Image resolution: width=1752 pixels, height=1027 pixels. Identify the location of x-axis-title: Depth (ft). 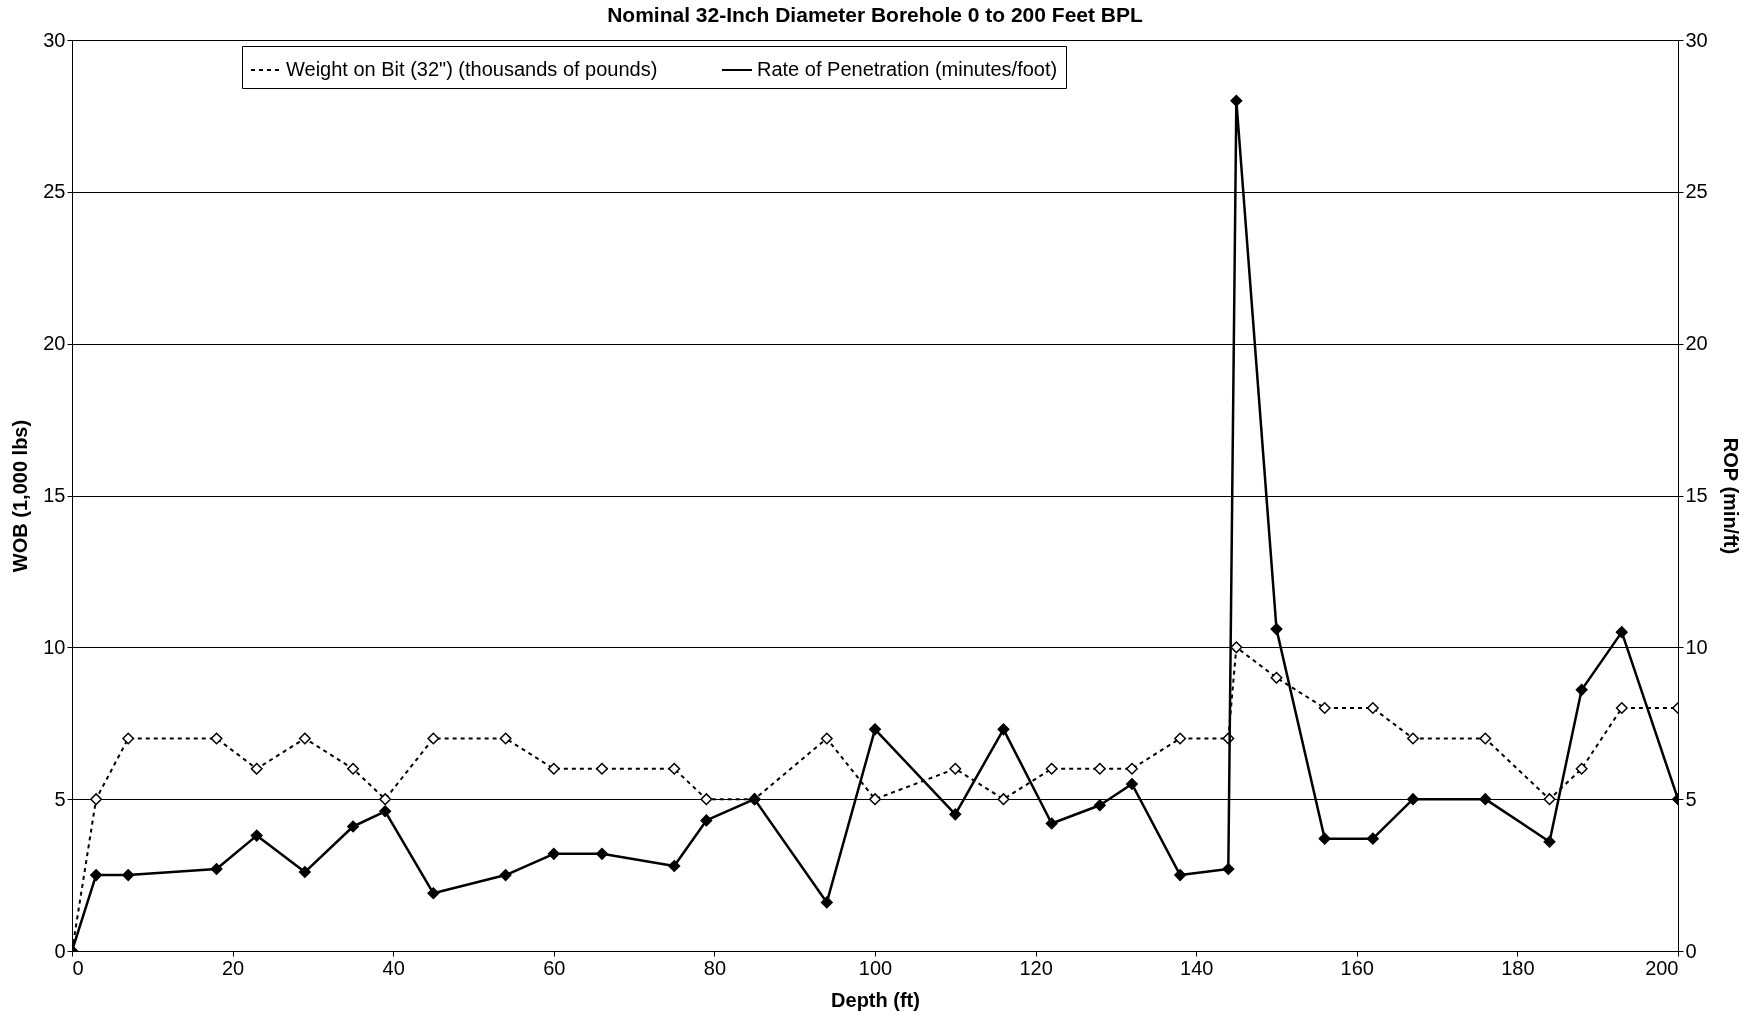
(875, 999).